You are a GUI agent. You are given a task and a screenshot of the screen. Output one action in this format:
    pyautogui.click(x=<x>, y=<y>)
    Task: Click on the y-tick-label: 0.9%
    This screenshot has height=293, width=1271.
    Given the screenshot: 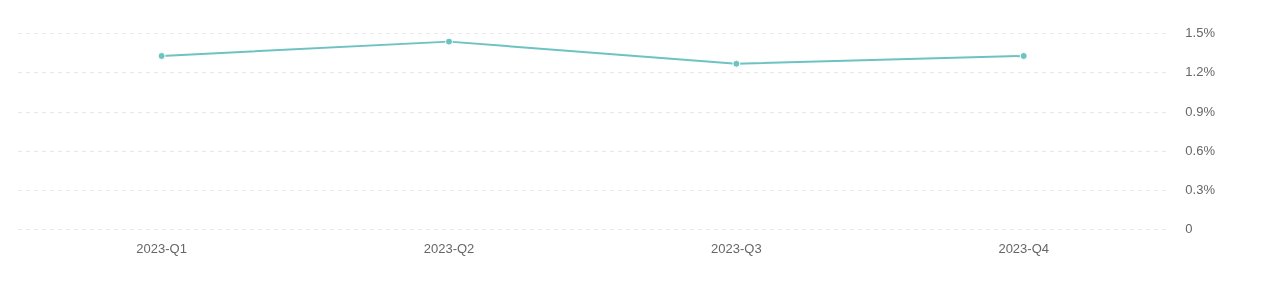 What is the action you would take?
    pyautogui.click(x=1200, y=111)
    